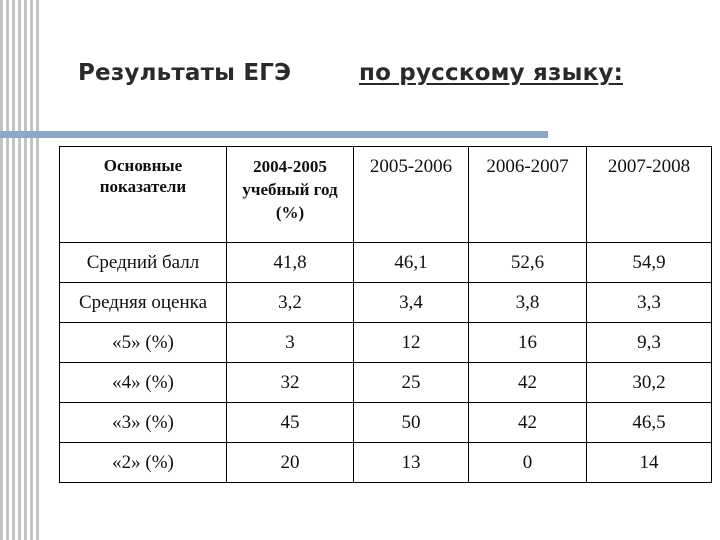  What do you see at coordinates (649, 262) in the screenshot?
I see `table-cell: 54,9` at bounding box center [649, 262].